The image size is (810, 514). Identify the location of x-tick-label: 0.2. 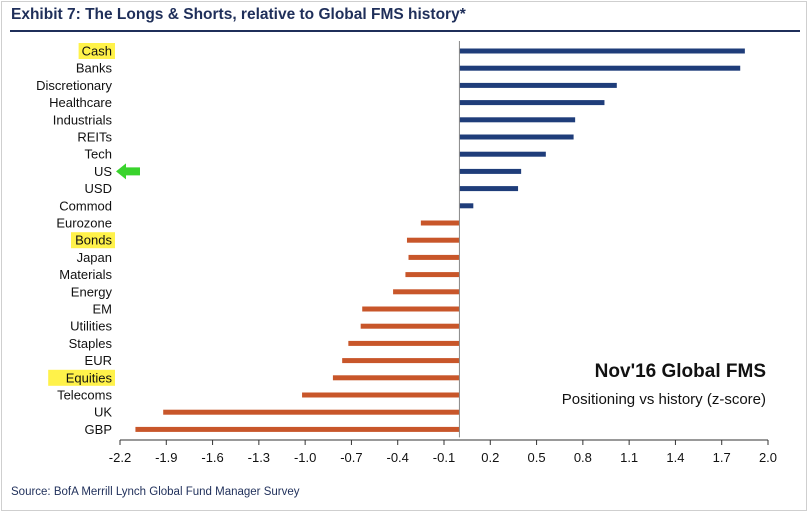
(490, 457).